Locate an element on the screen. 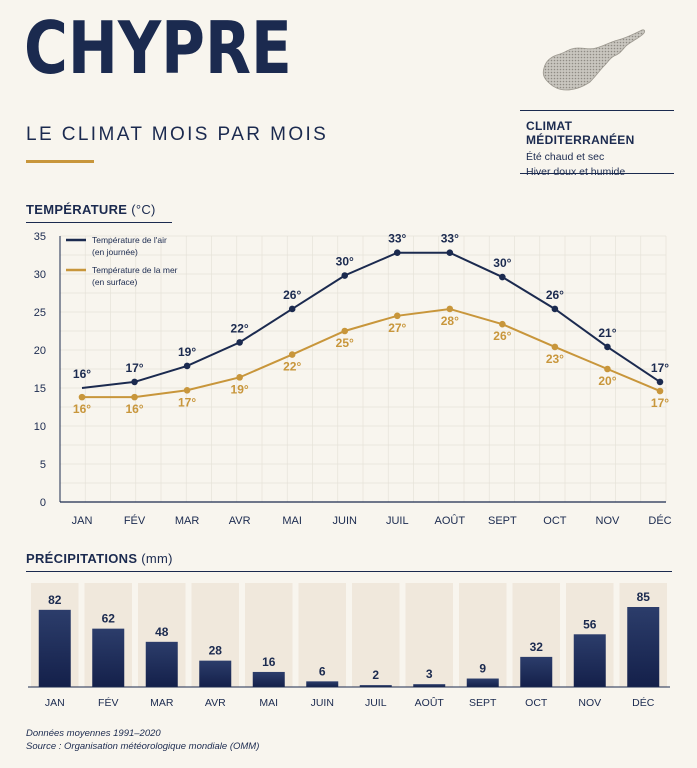 This screenshot has height=768, width=697. air-temperature-label: 21° is located at coordinates (607, 333).